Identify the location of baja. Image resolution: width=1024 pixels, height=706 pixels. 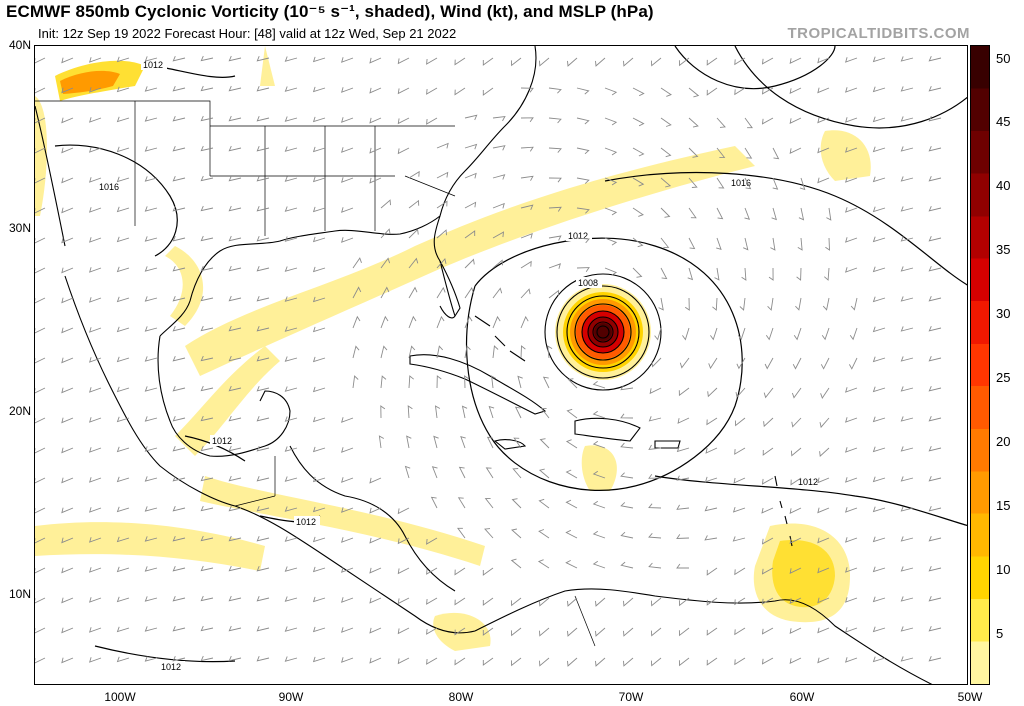
(50, 176).